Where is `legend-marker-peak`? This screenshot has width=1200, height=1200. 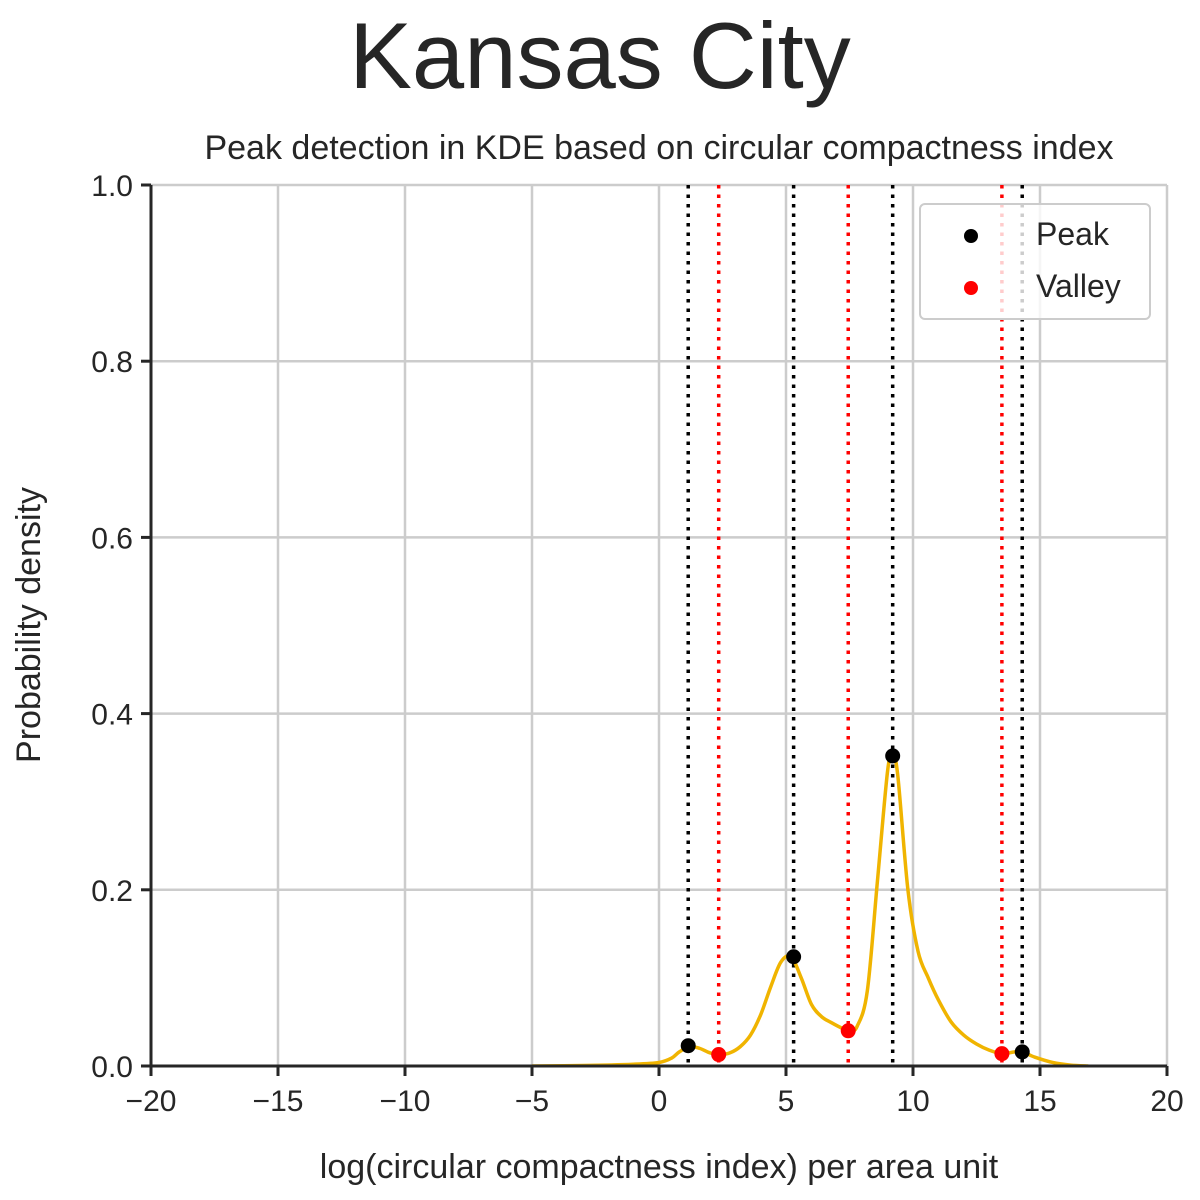 legend-marker-peak is located at coordinates (971, 236).